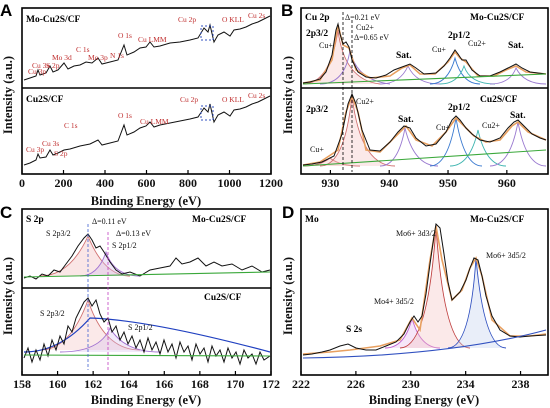 This screenshot has width=550, height=408. What do you see at coordinates (147, 256) in the screenshot?
I see `panel-c-top-curve` at bounding box center [147, 256].